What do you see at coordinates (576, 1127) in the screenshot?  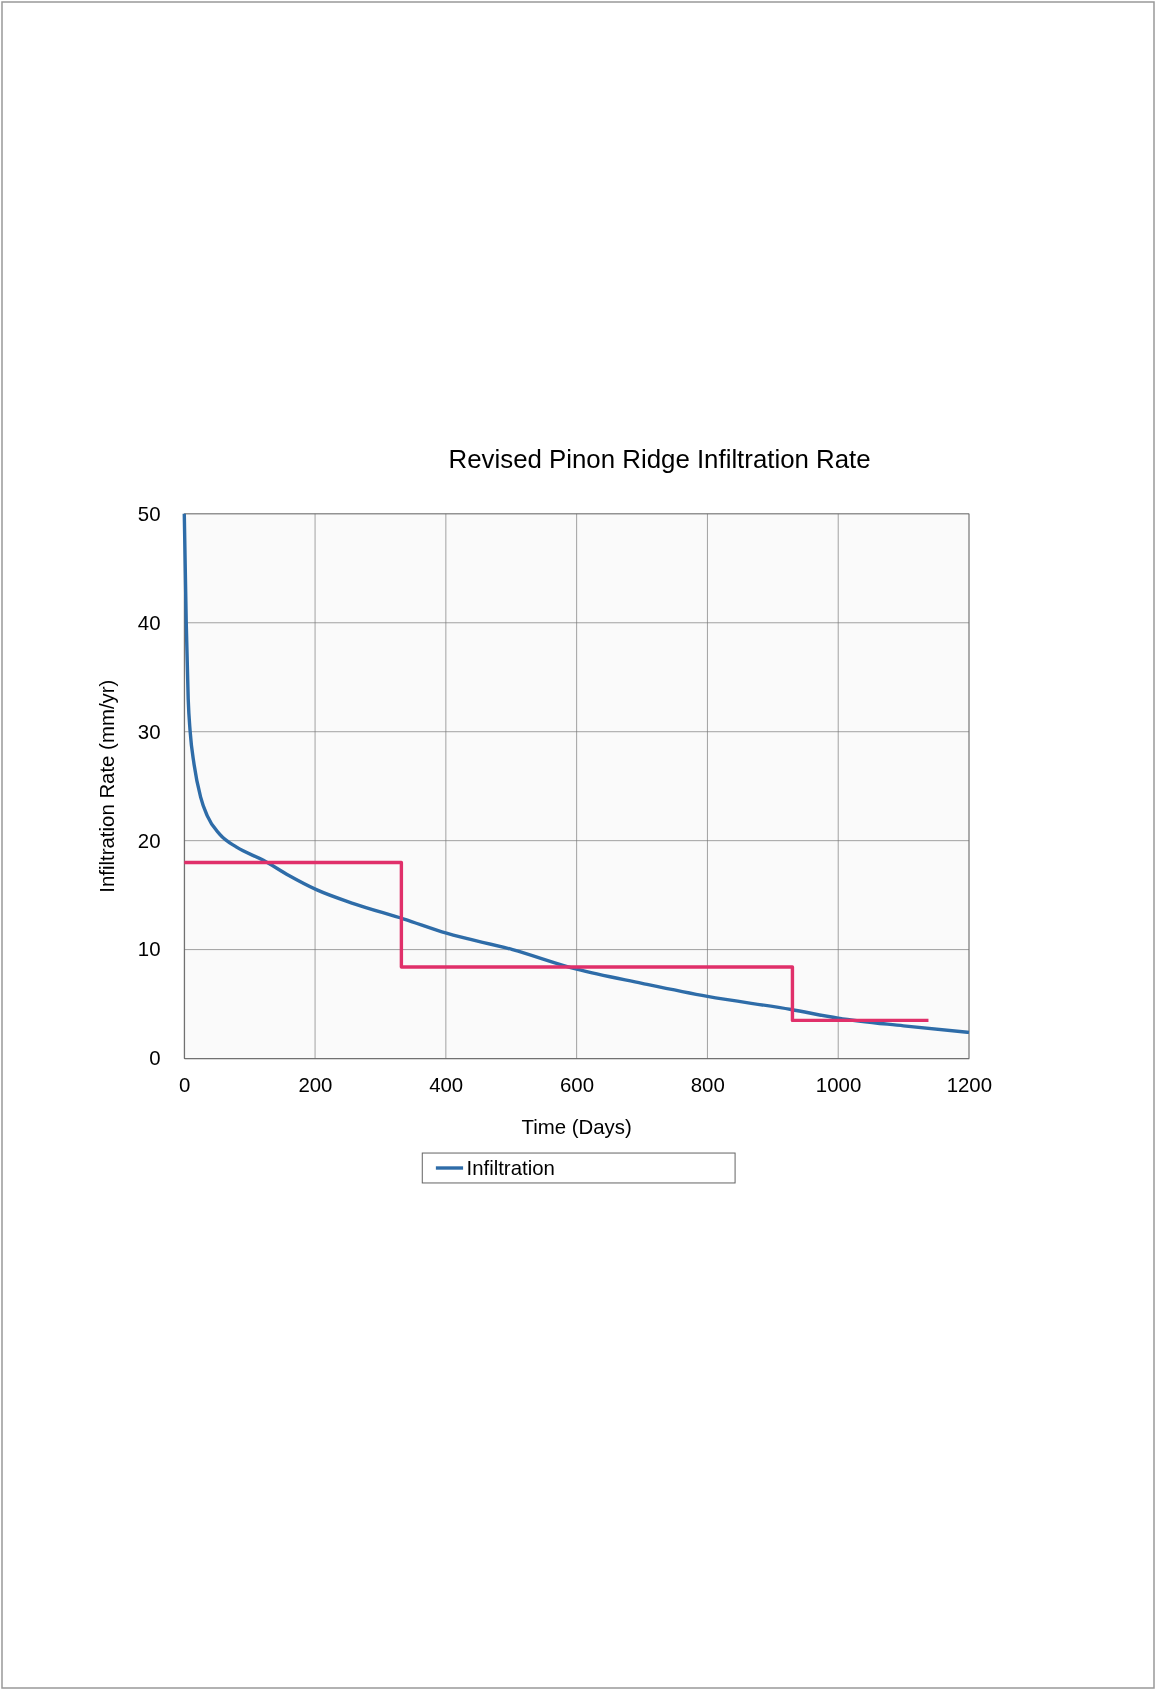 I see `x-axis-title: Time (Days)` at bounding box center [576, 1127].